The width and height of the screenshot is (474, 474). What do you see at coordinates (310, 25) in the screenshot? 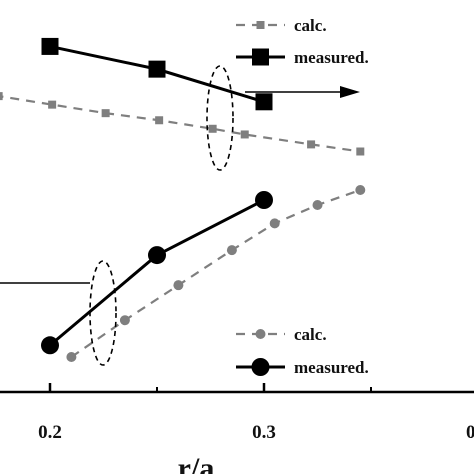
I see `upper-legend-label: calc.` at bounding box center [310, 25].